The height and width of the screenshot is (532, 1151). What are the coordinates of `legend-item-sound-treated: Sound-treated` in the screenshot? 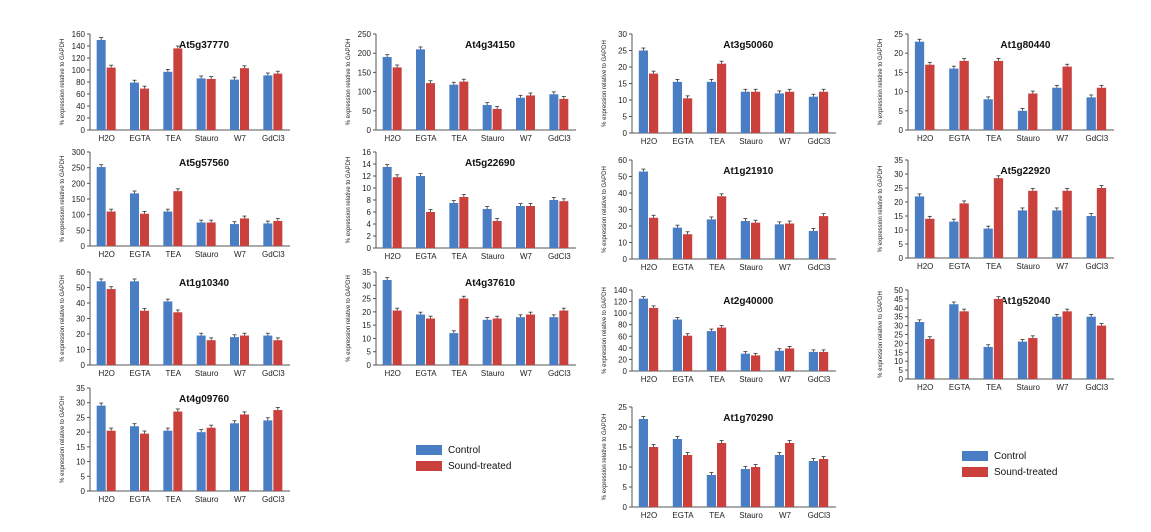 It's located at (463, 466).